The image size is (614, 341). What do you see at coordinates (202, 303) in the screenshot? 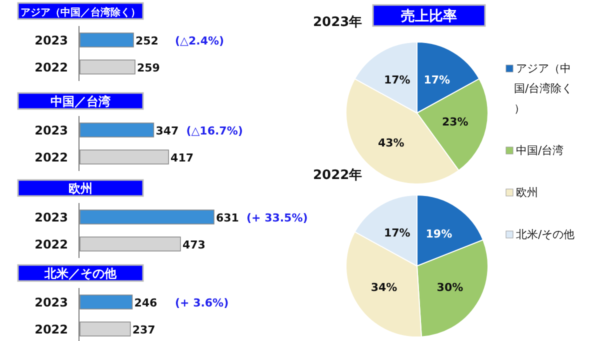
I see `text: (+ 3.6%)` at bounding box center [202, 303].